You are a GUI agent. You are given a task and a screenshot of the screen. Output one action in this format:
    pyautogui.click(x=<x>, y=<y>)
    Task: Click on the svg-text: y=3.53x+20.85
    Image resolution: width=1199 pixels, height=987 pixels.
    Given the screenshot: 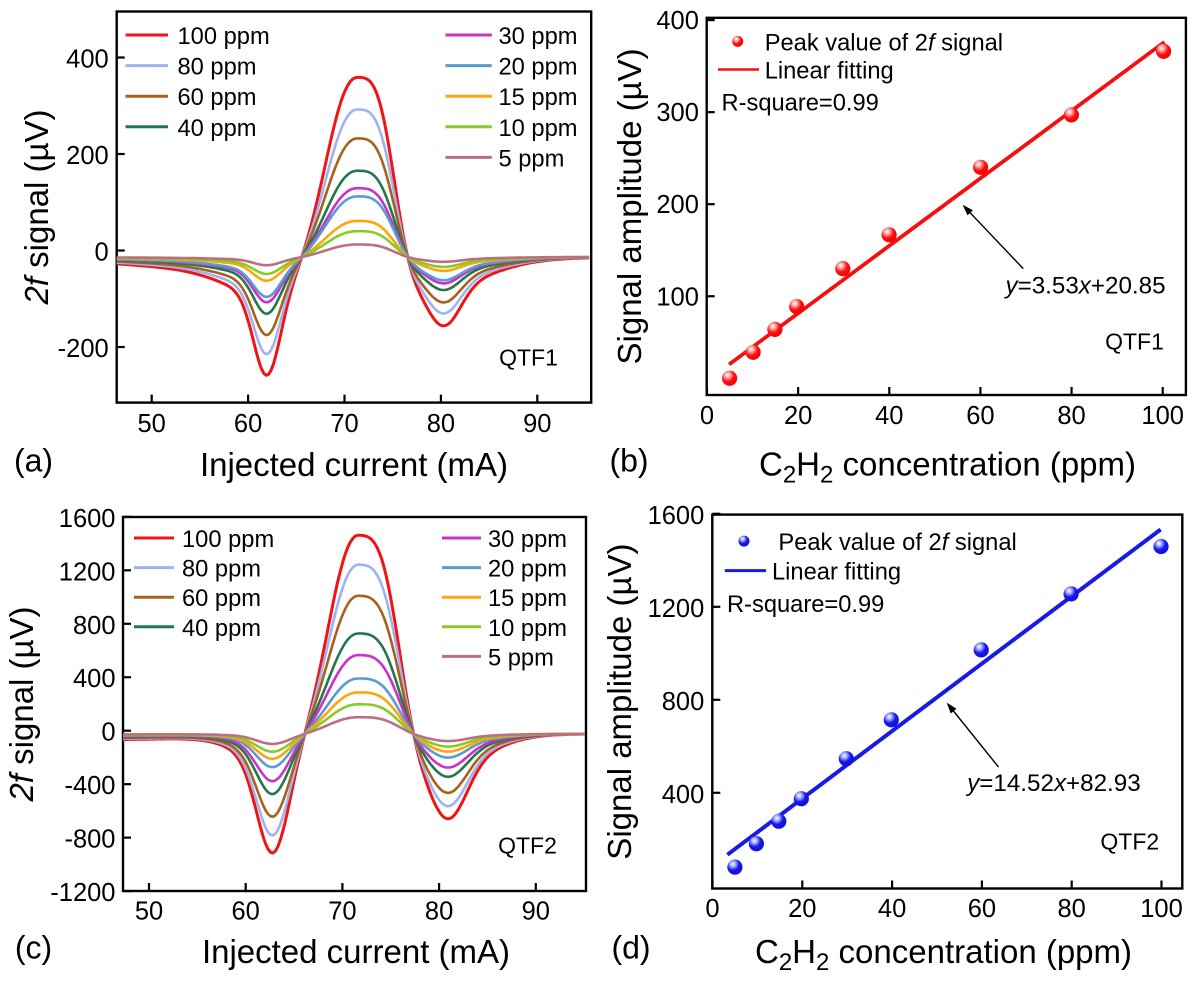 What is the action you would take?
    pyautogui.click(x=1085, y=286)
    